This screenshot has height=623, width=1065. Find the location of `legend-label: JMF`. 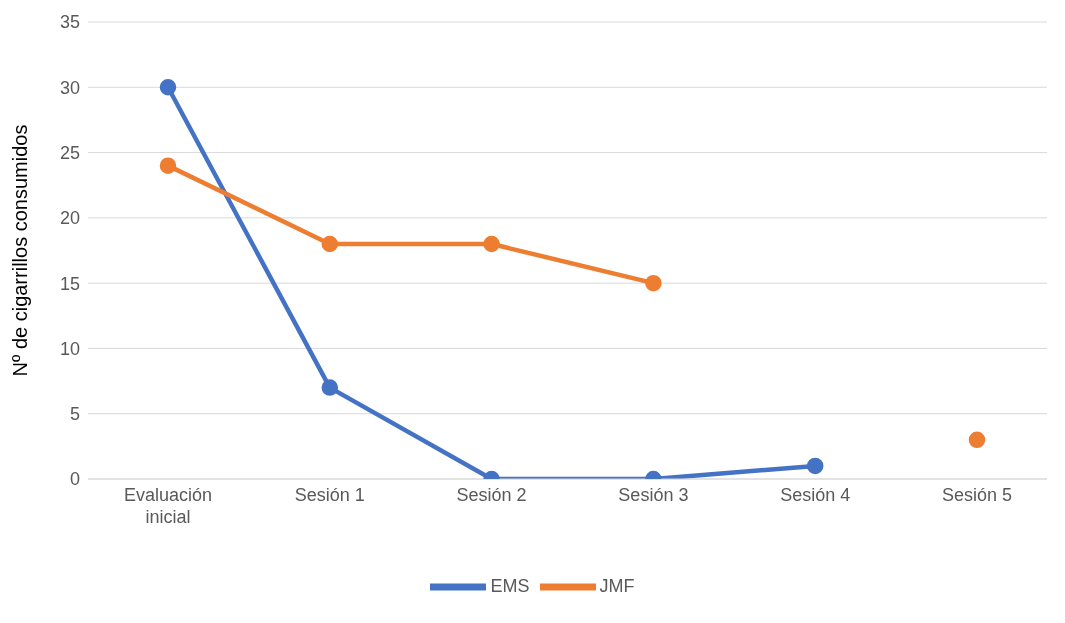

legend-label: JMF is located at coordinates (617, 585).